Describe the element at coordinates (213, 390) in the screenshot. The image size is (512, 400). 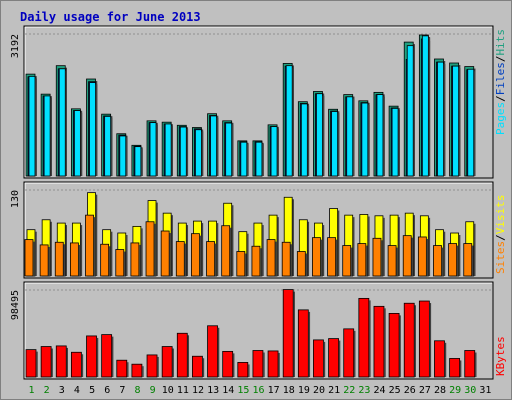
I see `x-tick-label: 13` at that location.